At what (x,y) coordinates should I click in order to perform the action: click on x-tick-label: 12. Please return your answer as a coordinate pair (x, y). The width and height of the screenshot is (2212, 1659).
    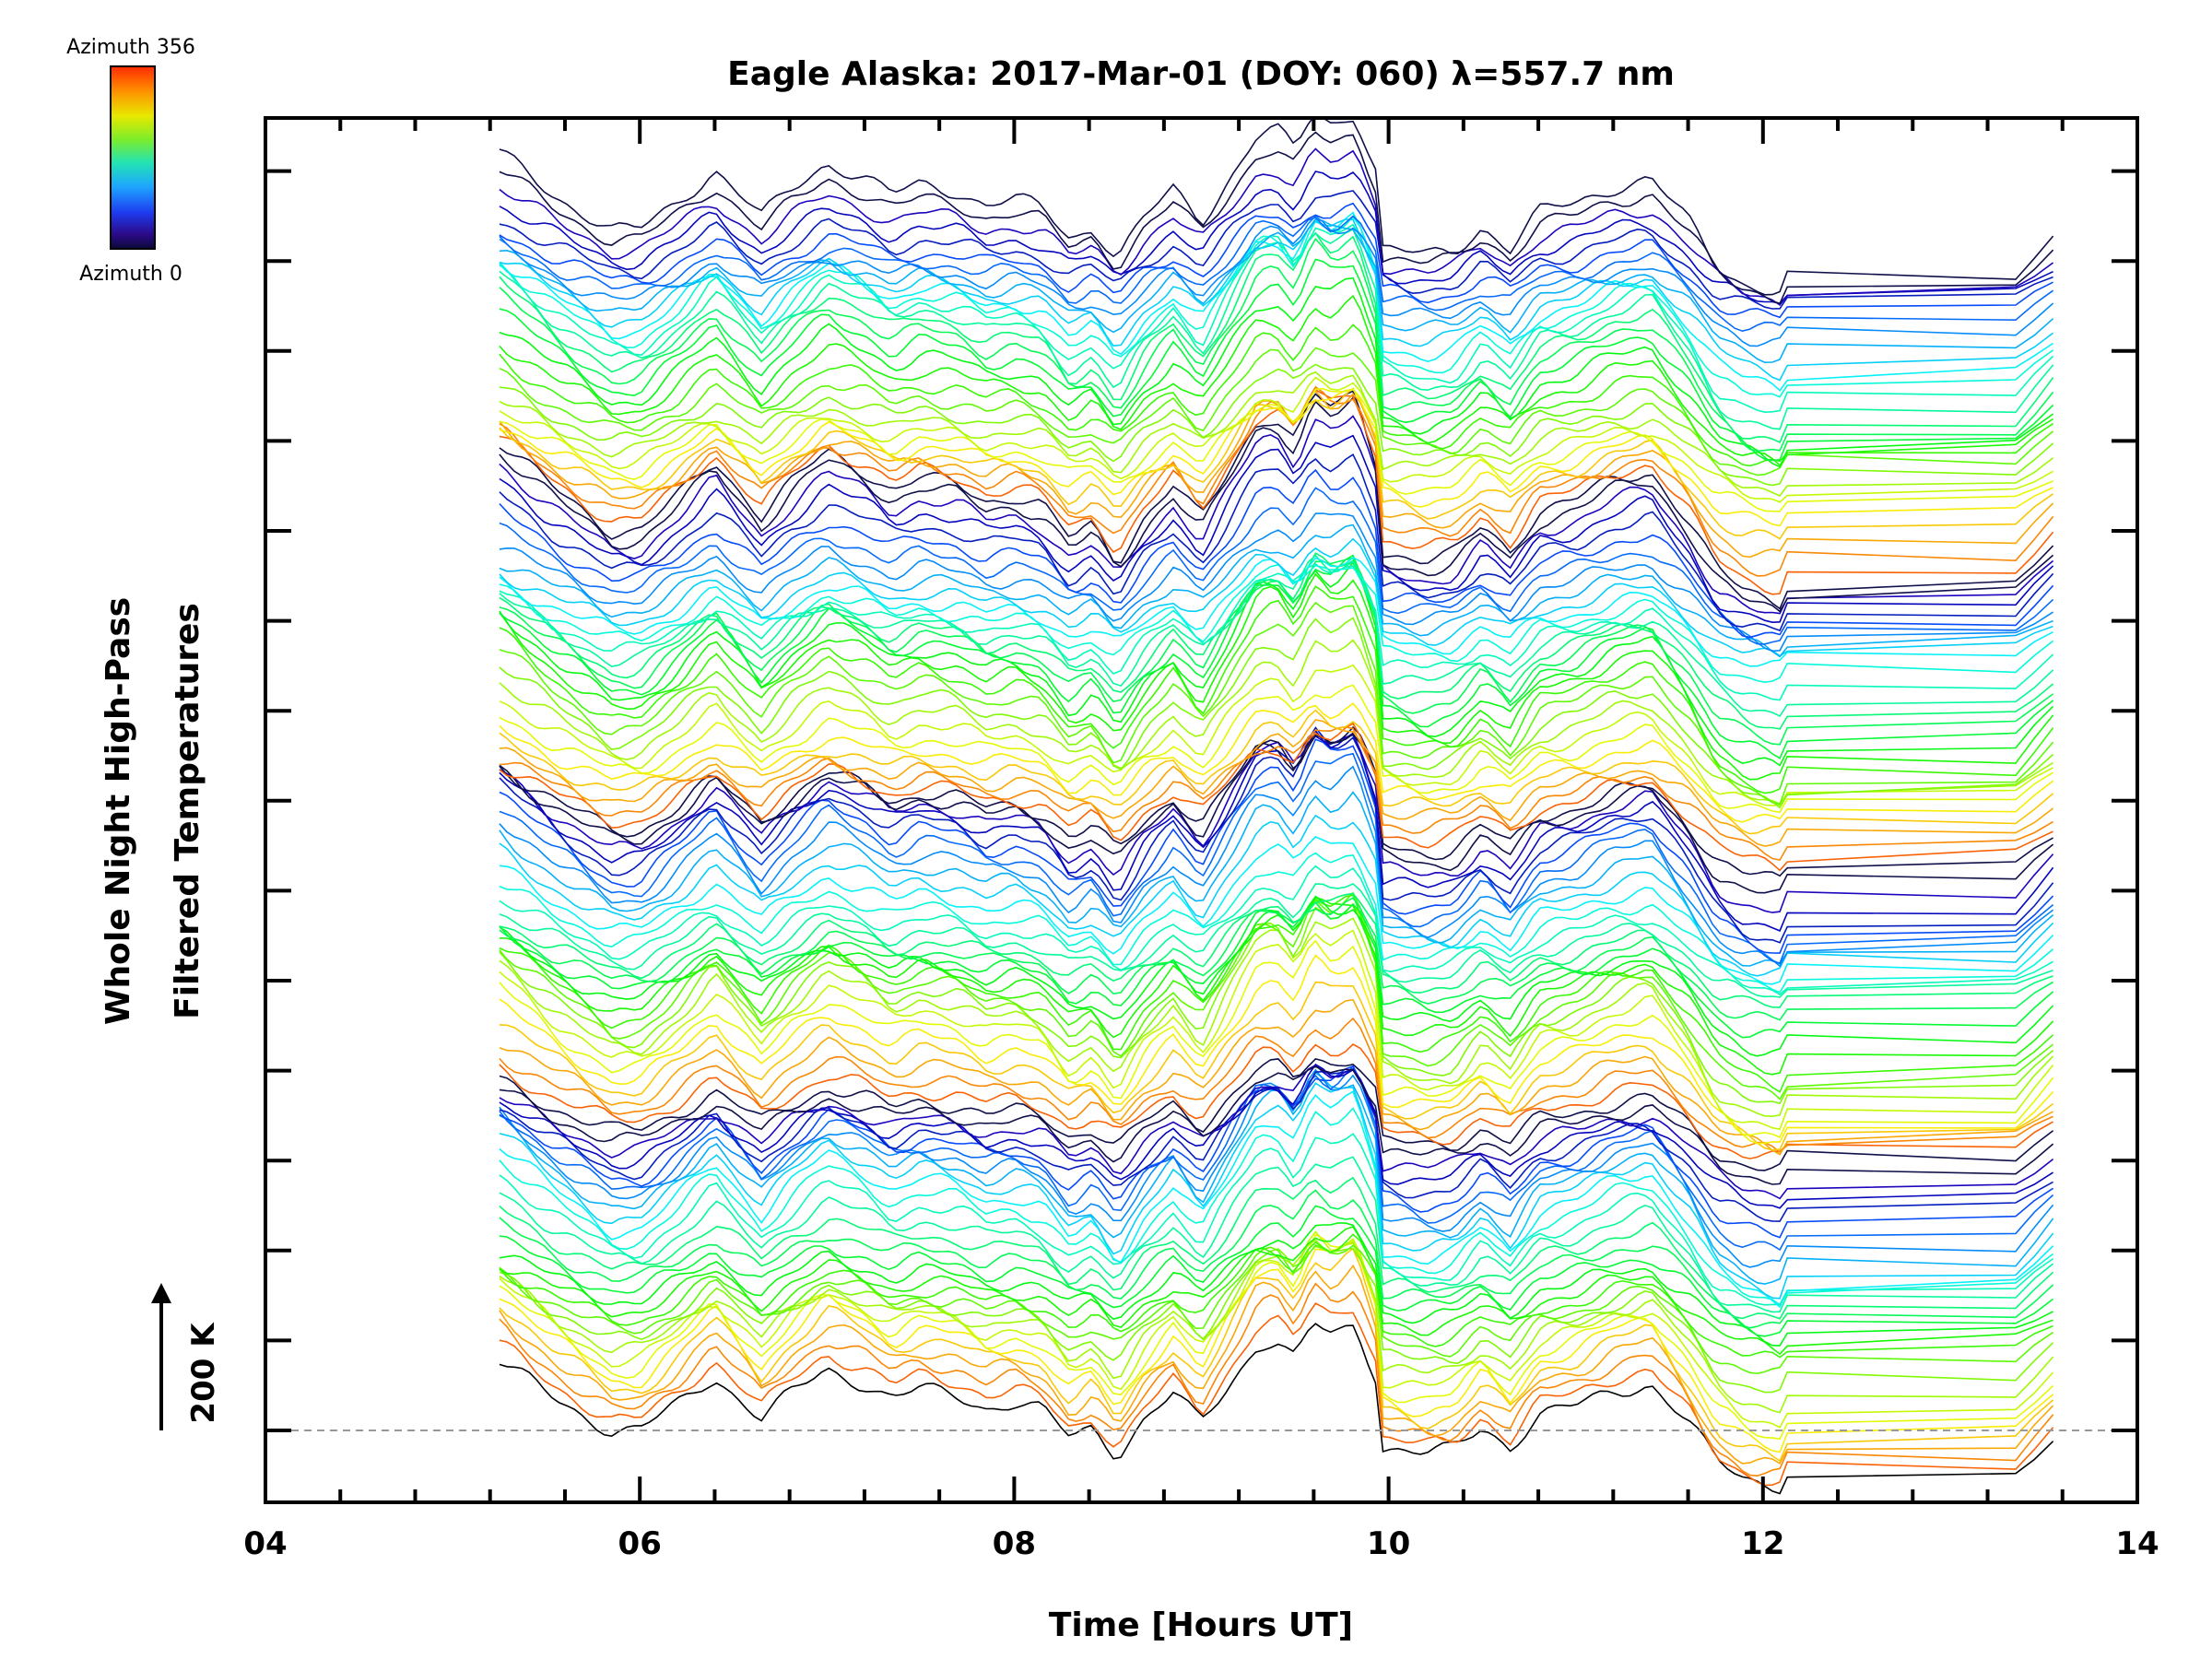
    Looking at the image, I should click on (1762, 1543).